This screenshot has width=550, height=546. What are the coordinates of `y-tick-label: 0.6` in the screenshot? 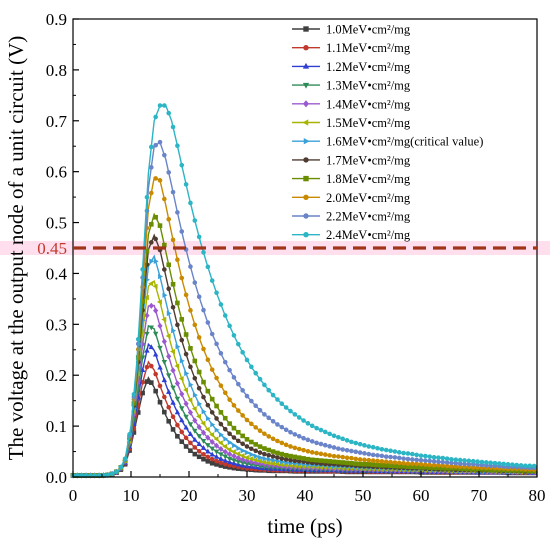 It's located at (56, 172).